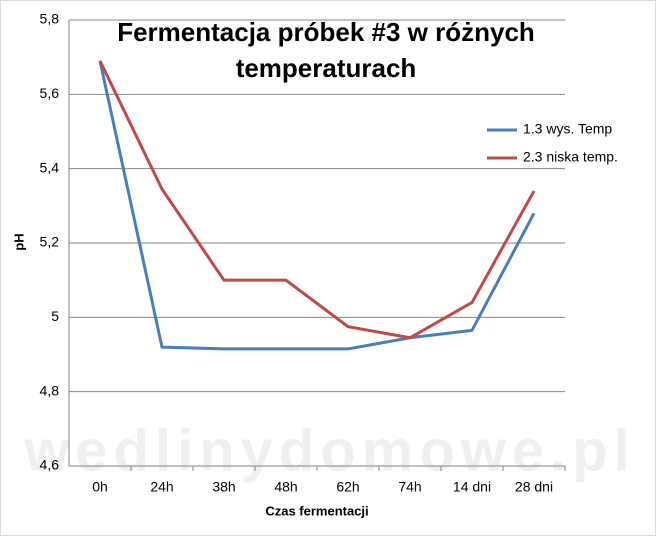 Image resolution: width=657 pixels, height=537 pixels. What do you see at coordinates (347, 487) in the screenshot?
I see `x-tick-label: 62h` at bounding box center [347, 487].